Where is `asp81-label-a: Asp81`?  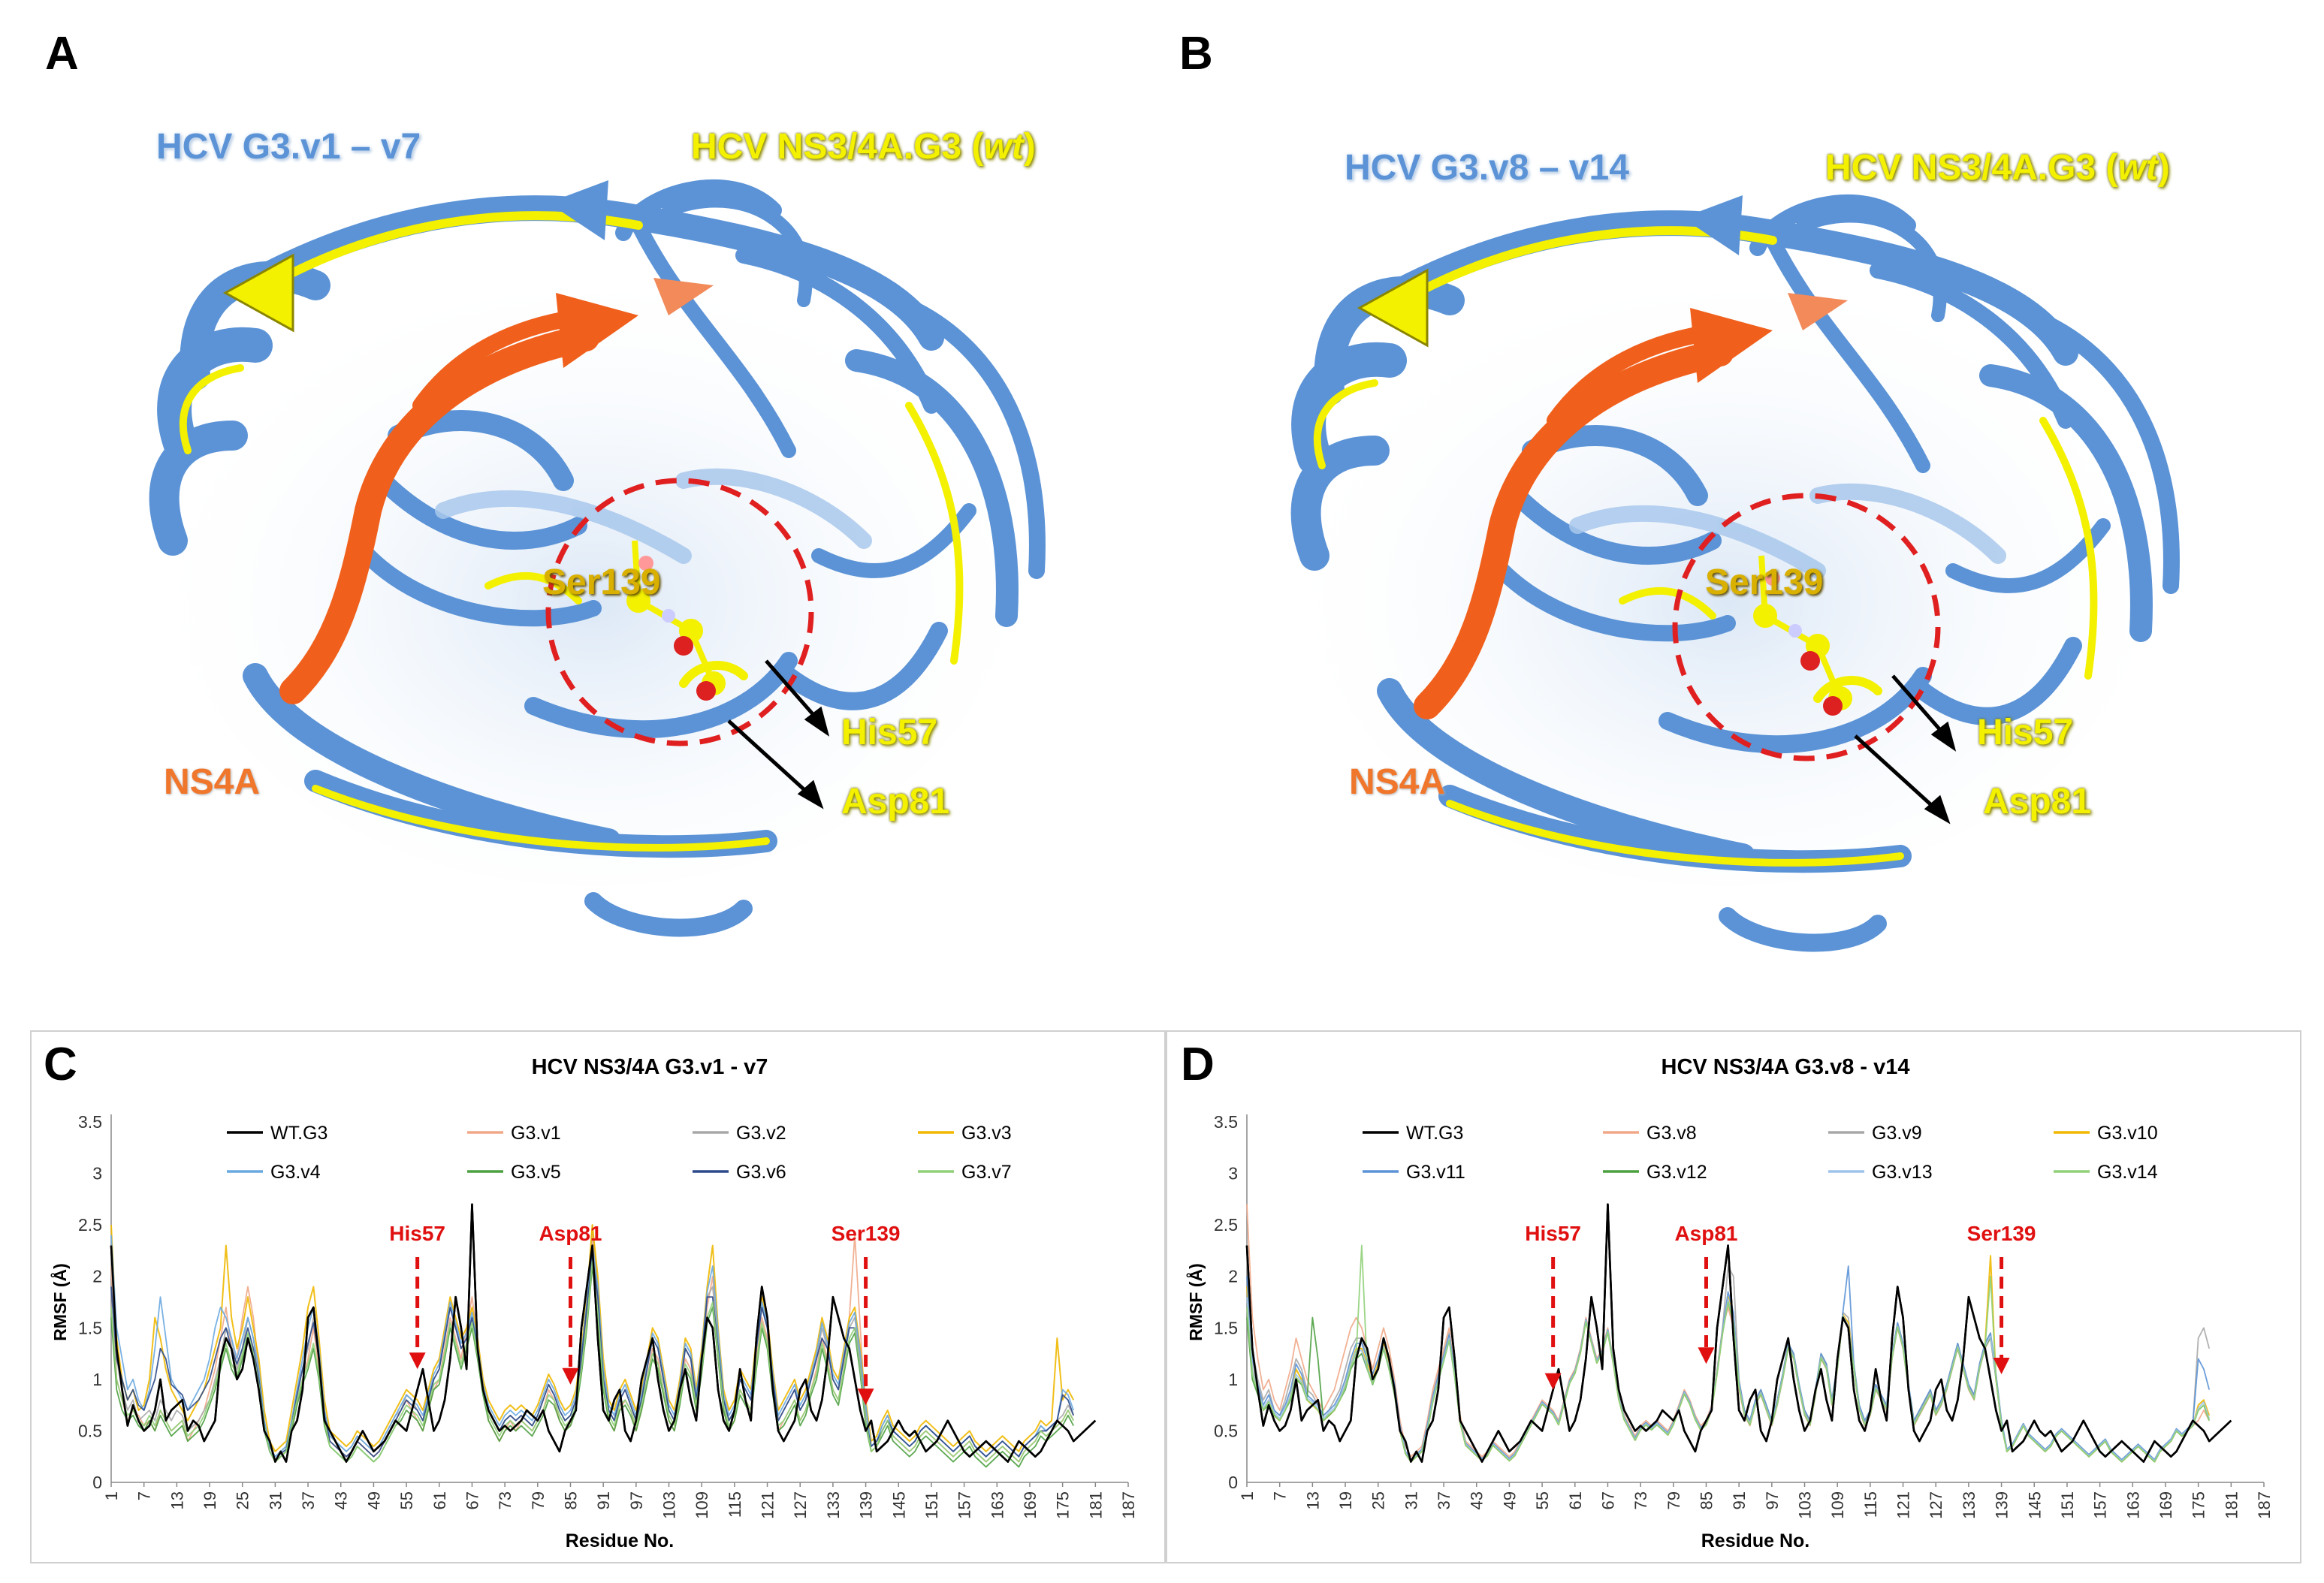 asp81-label-a: Asp81 is located at coordinates (895, 802).